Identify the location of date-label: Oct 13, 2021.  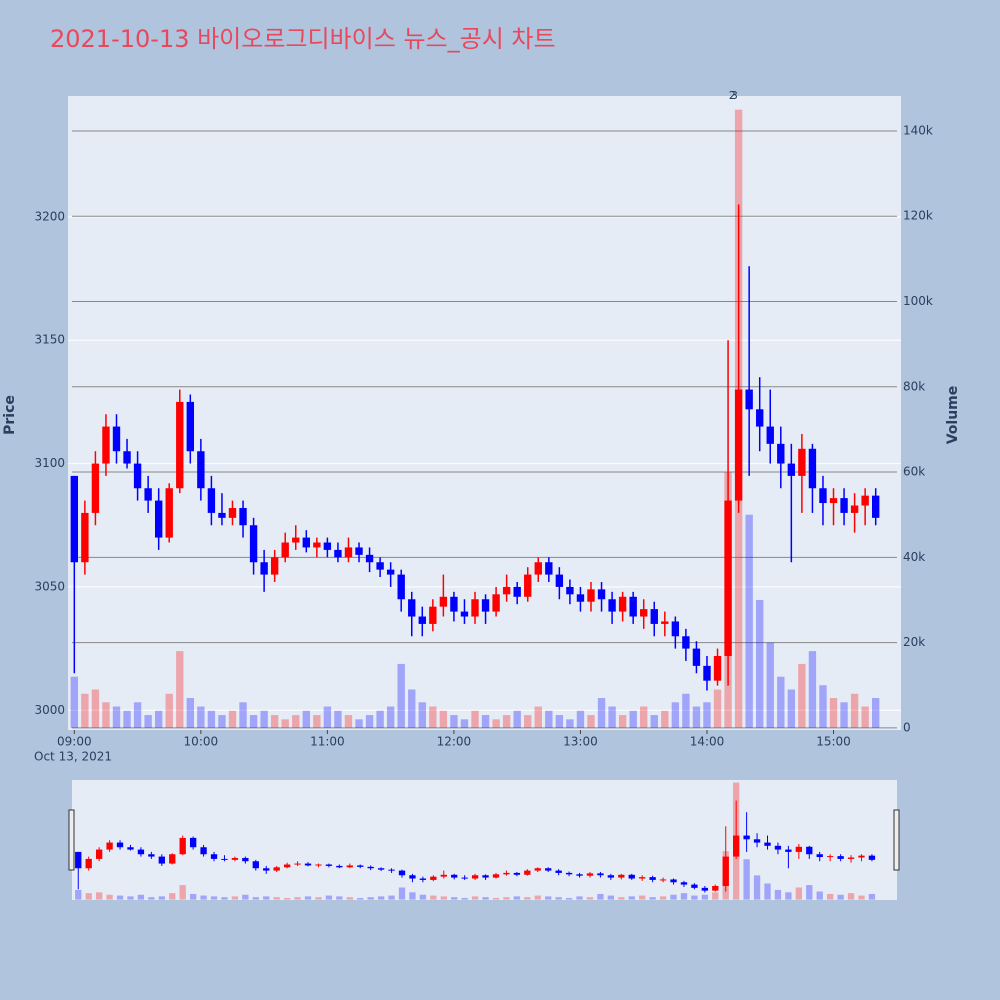
(73, 757).